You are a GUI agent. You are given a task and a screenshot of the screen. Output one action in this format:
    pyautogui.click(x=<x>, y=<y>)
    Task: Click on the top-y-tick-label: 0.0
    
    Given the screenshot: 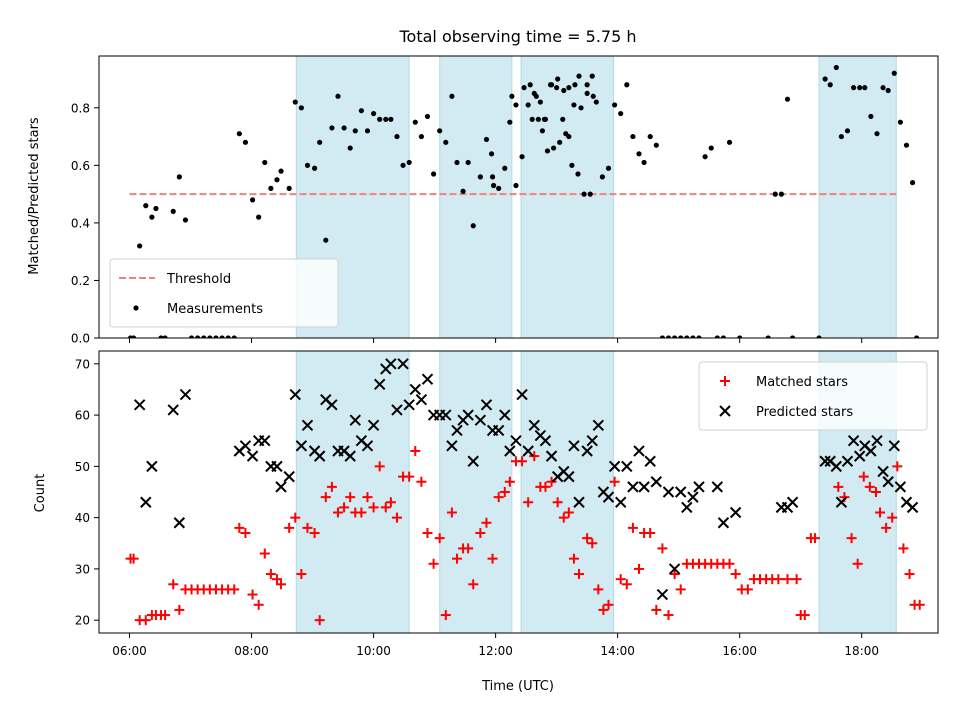 What is the action you would take?
    pyautogui.click(x=80, y=339)
    